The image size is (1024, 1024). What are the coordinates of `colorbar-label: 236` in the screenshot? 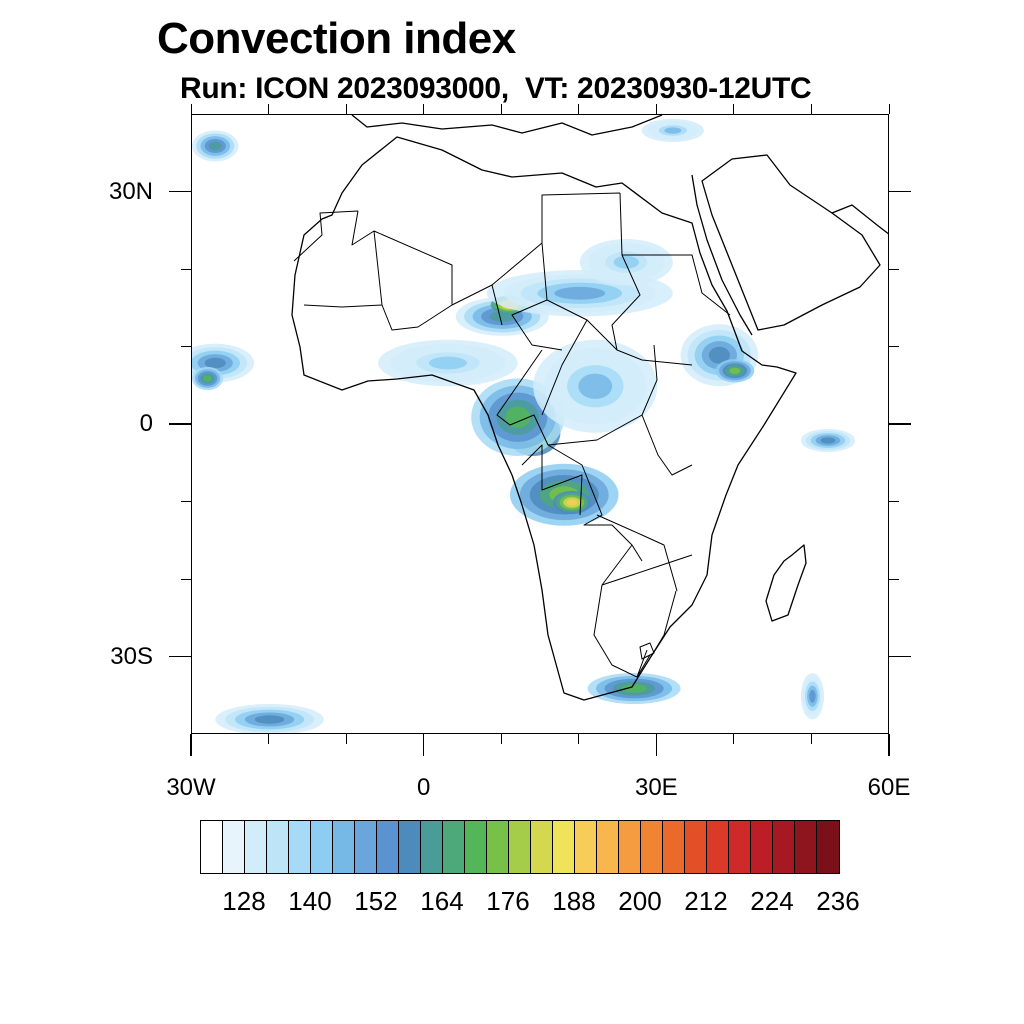 It's located at (838, 901).